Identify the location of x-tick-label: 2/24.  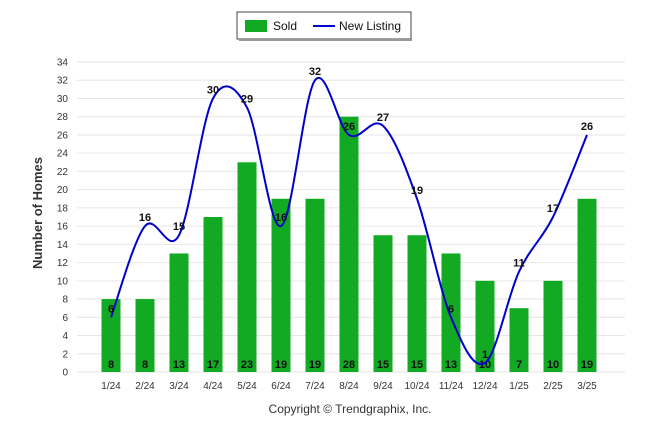
(145, 386).